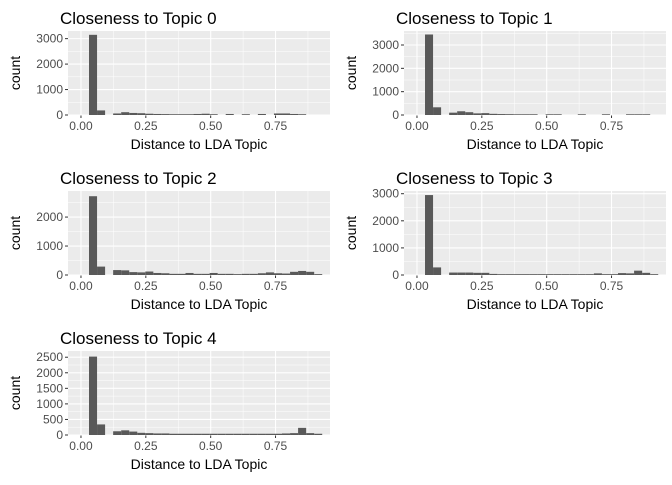  I want to click on y-tick-label: 500, so click(53, 419).